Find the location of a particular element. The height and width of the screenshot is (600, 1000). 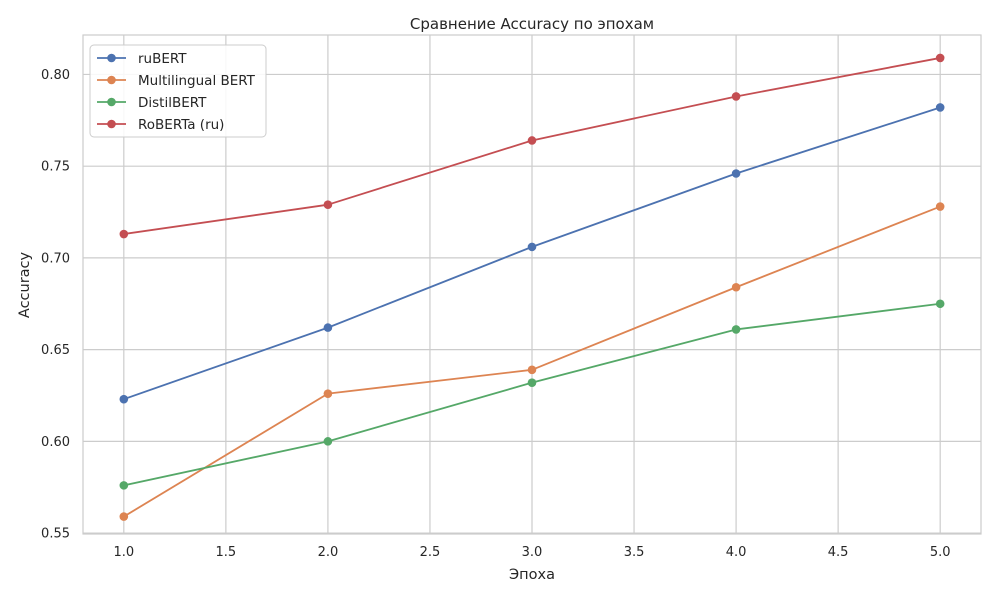

legend-box is located at coordinates (178, 91).